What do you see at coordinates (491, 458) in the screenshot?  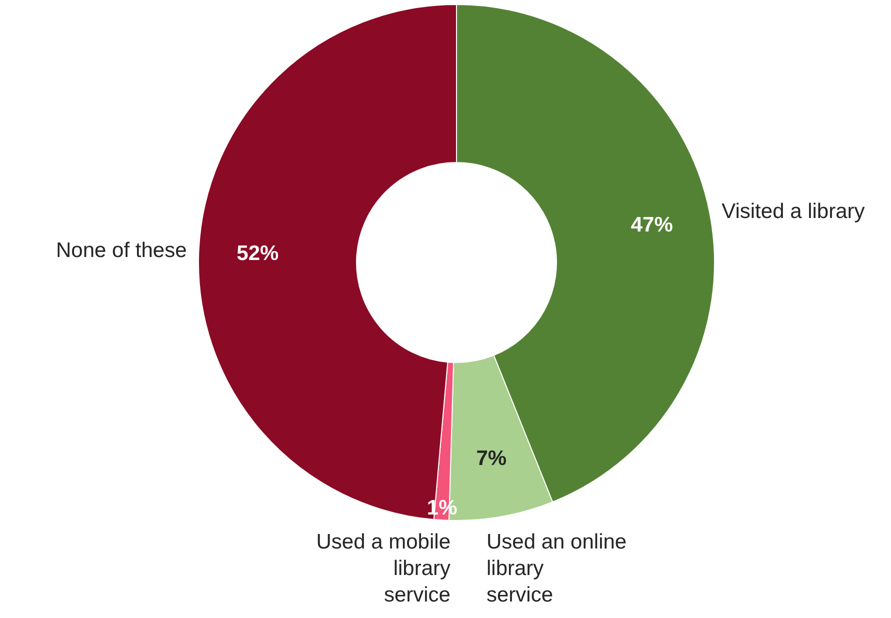 I see `data-label: 7%` at bounding box center [491, 458].